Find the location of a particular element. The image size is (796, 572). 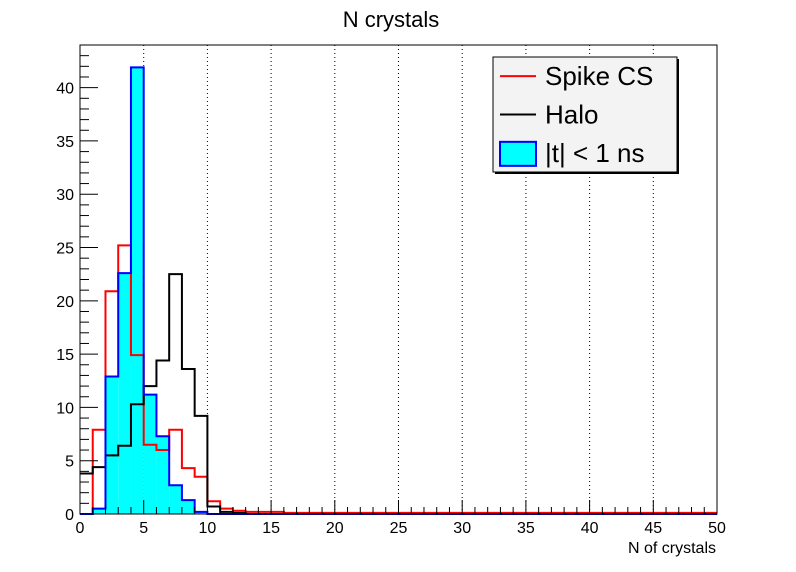

y-tick-label: 10 is located at coordinates (65, 408).